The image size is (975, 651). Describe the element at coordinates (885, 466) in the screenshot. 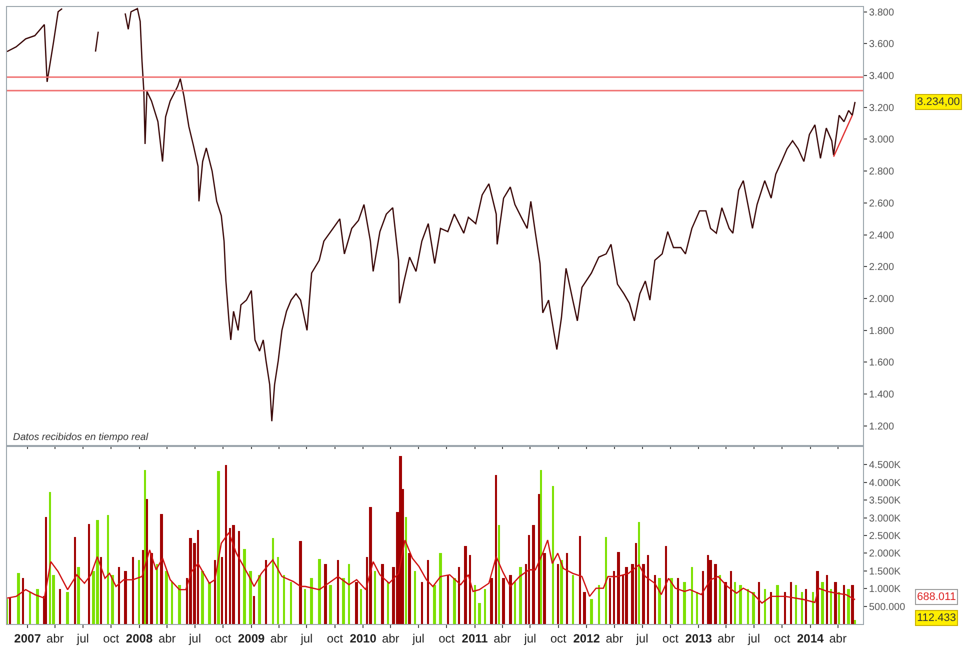

I see `y-tick-label: 4.500K` at that location.